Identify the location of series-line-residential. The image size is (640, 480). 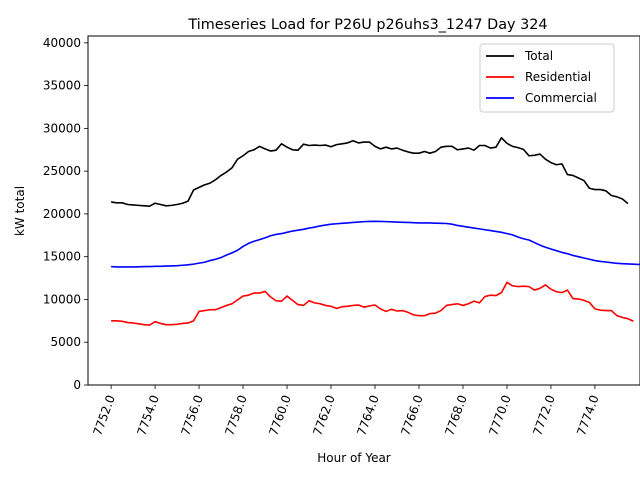
(372, 303).